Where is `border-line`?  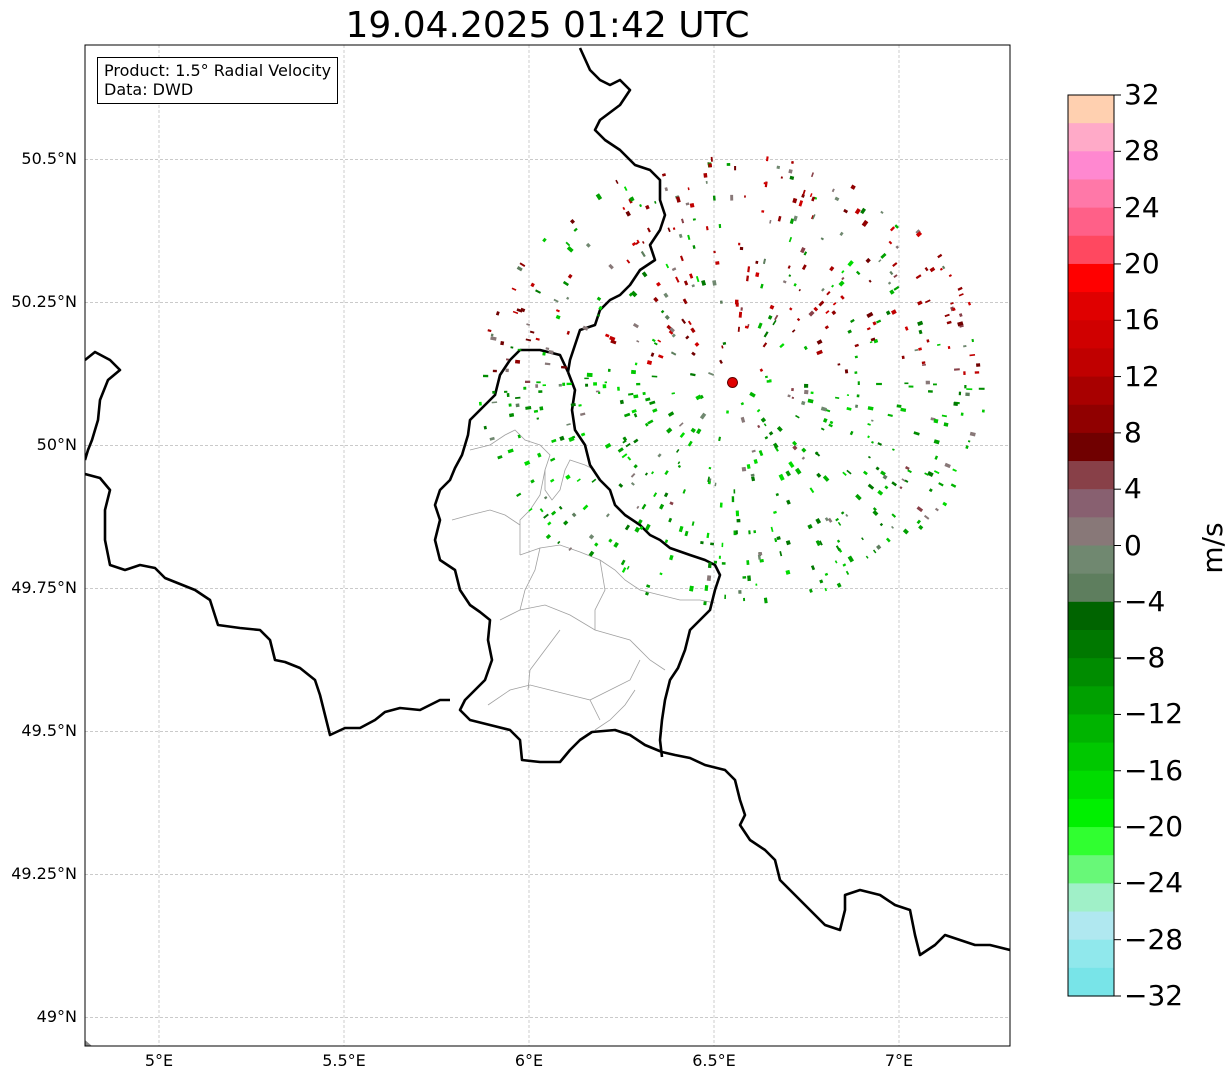 border-line is located at coordinates (103, 405).